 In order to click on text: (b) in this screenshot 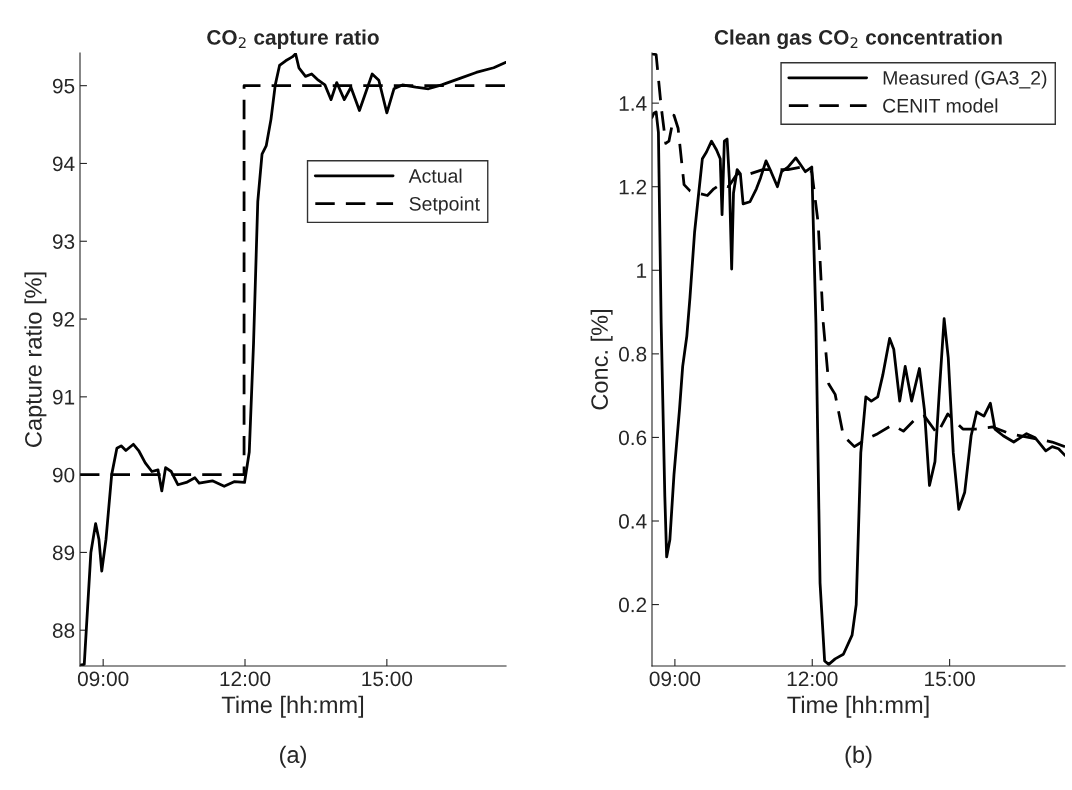, I will do `click(858, 756)`.